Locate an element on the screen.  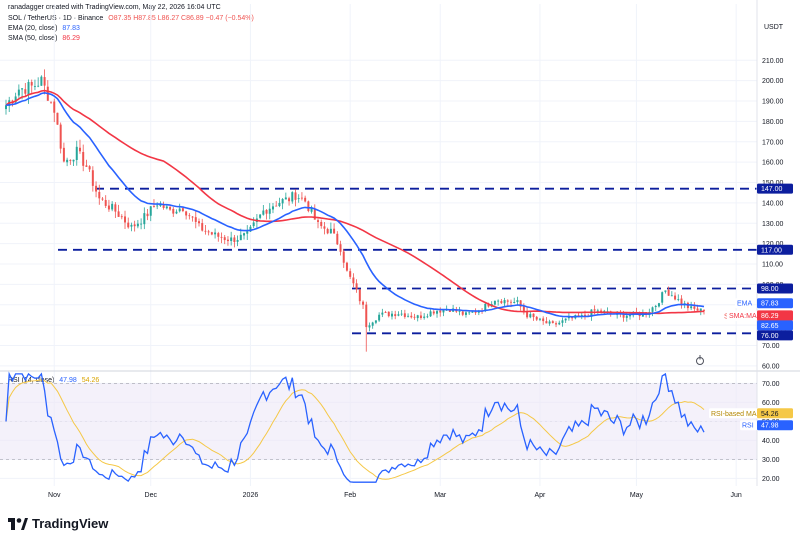
tradingview-logo: TradingView is located at coordinates (58, 523).